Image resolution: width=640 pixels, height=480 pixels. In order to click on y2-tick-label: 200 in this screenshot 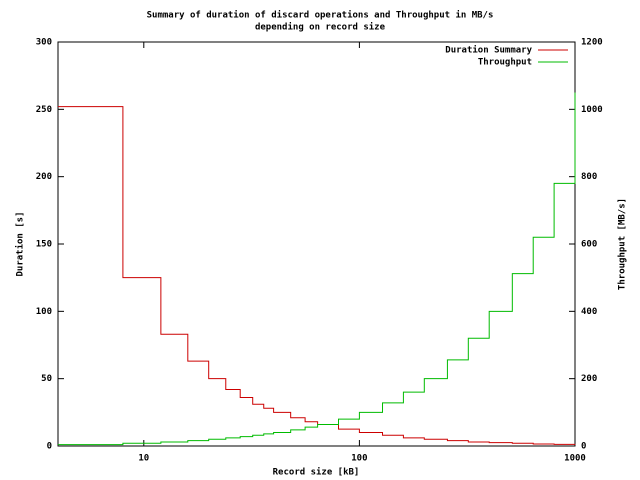, I will do `click(589, 379)`.